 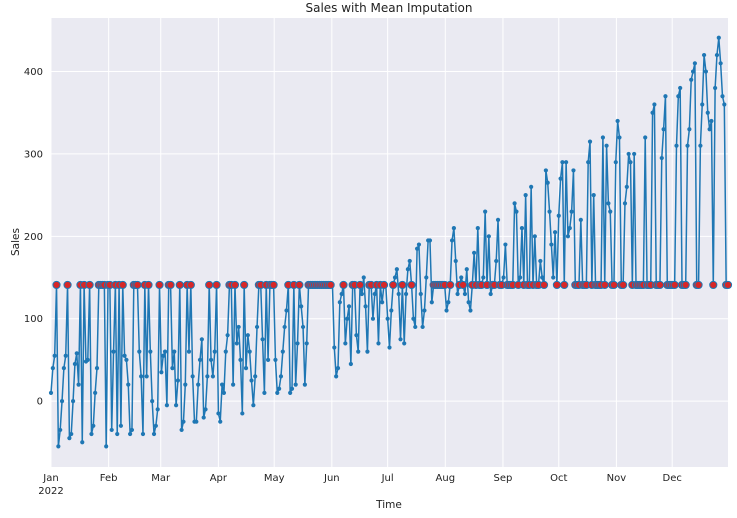 What do you see at coordinates (388, 8) in the screenshot?
I see `chart-title: Sales with Mean Imputation` at bounding box center [388, 8].